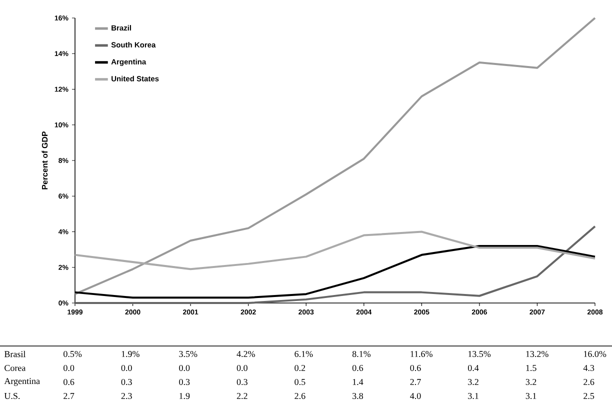 Image resolution: width=612 pixels, height=408 pixels. Describe the element at coordinates (479, 354) in the screenshot. I see `data-label: 13.5%` at that location.